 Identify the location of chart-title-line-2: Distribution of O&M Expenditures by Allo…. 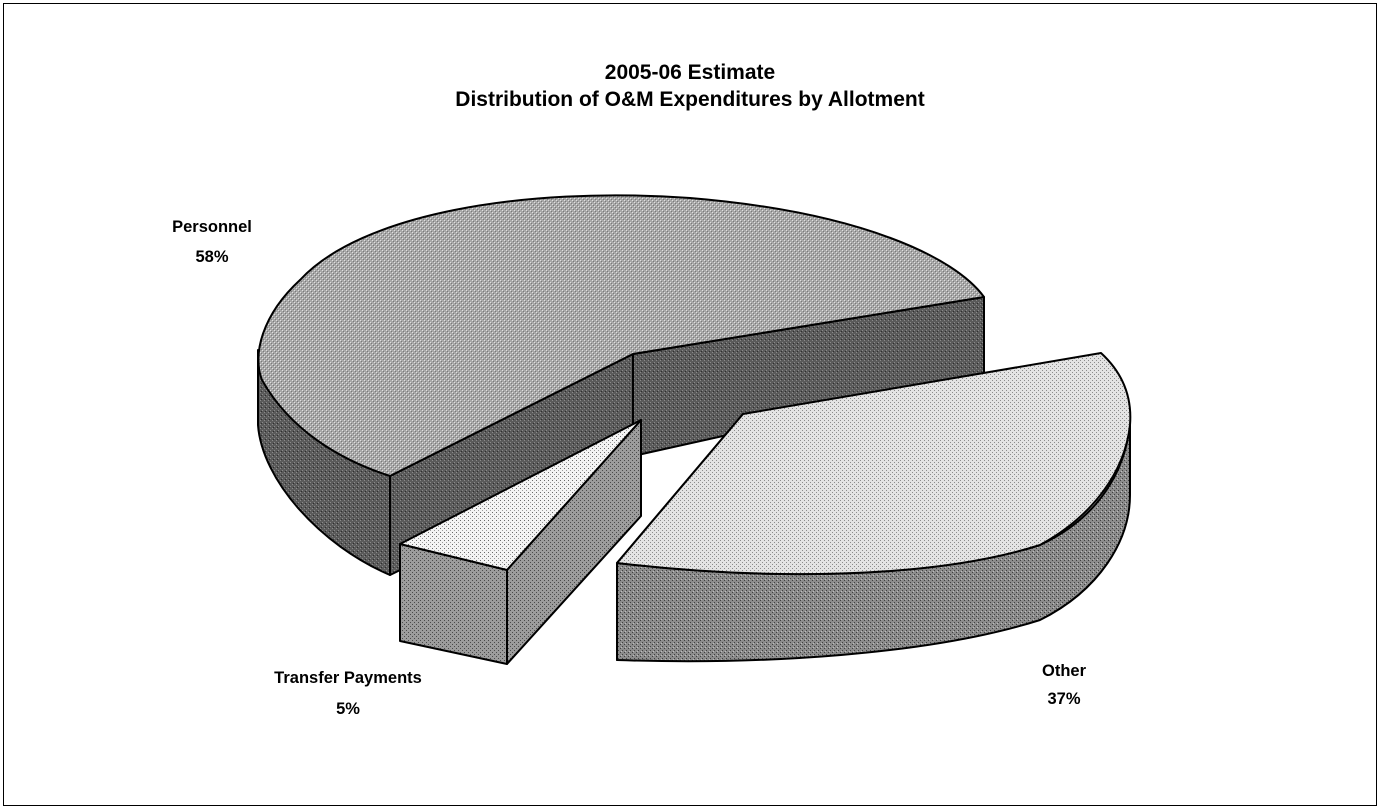
(689, 99).